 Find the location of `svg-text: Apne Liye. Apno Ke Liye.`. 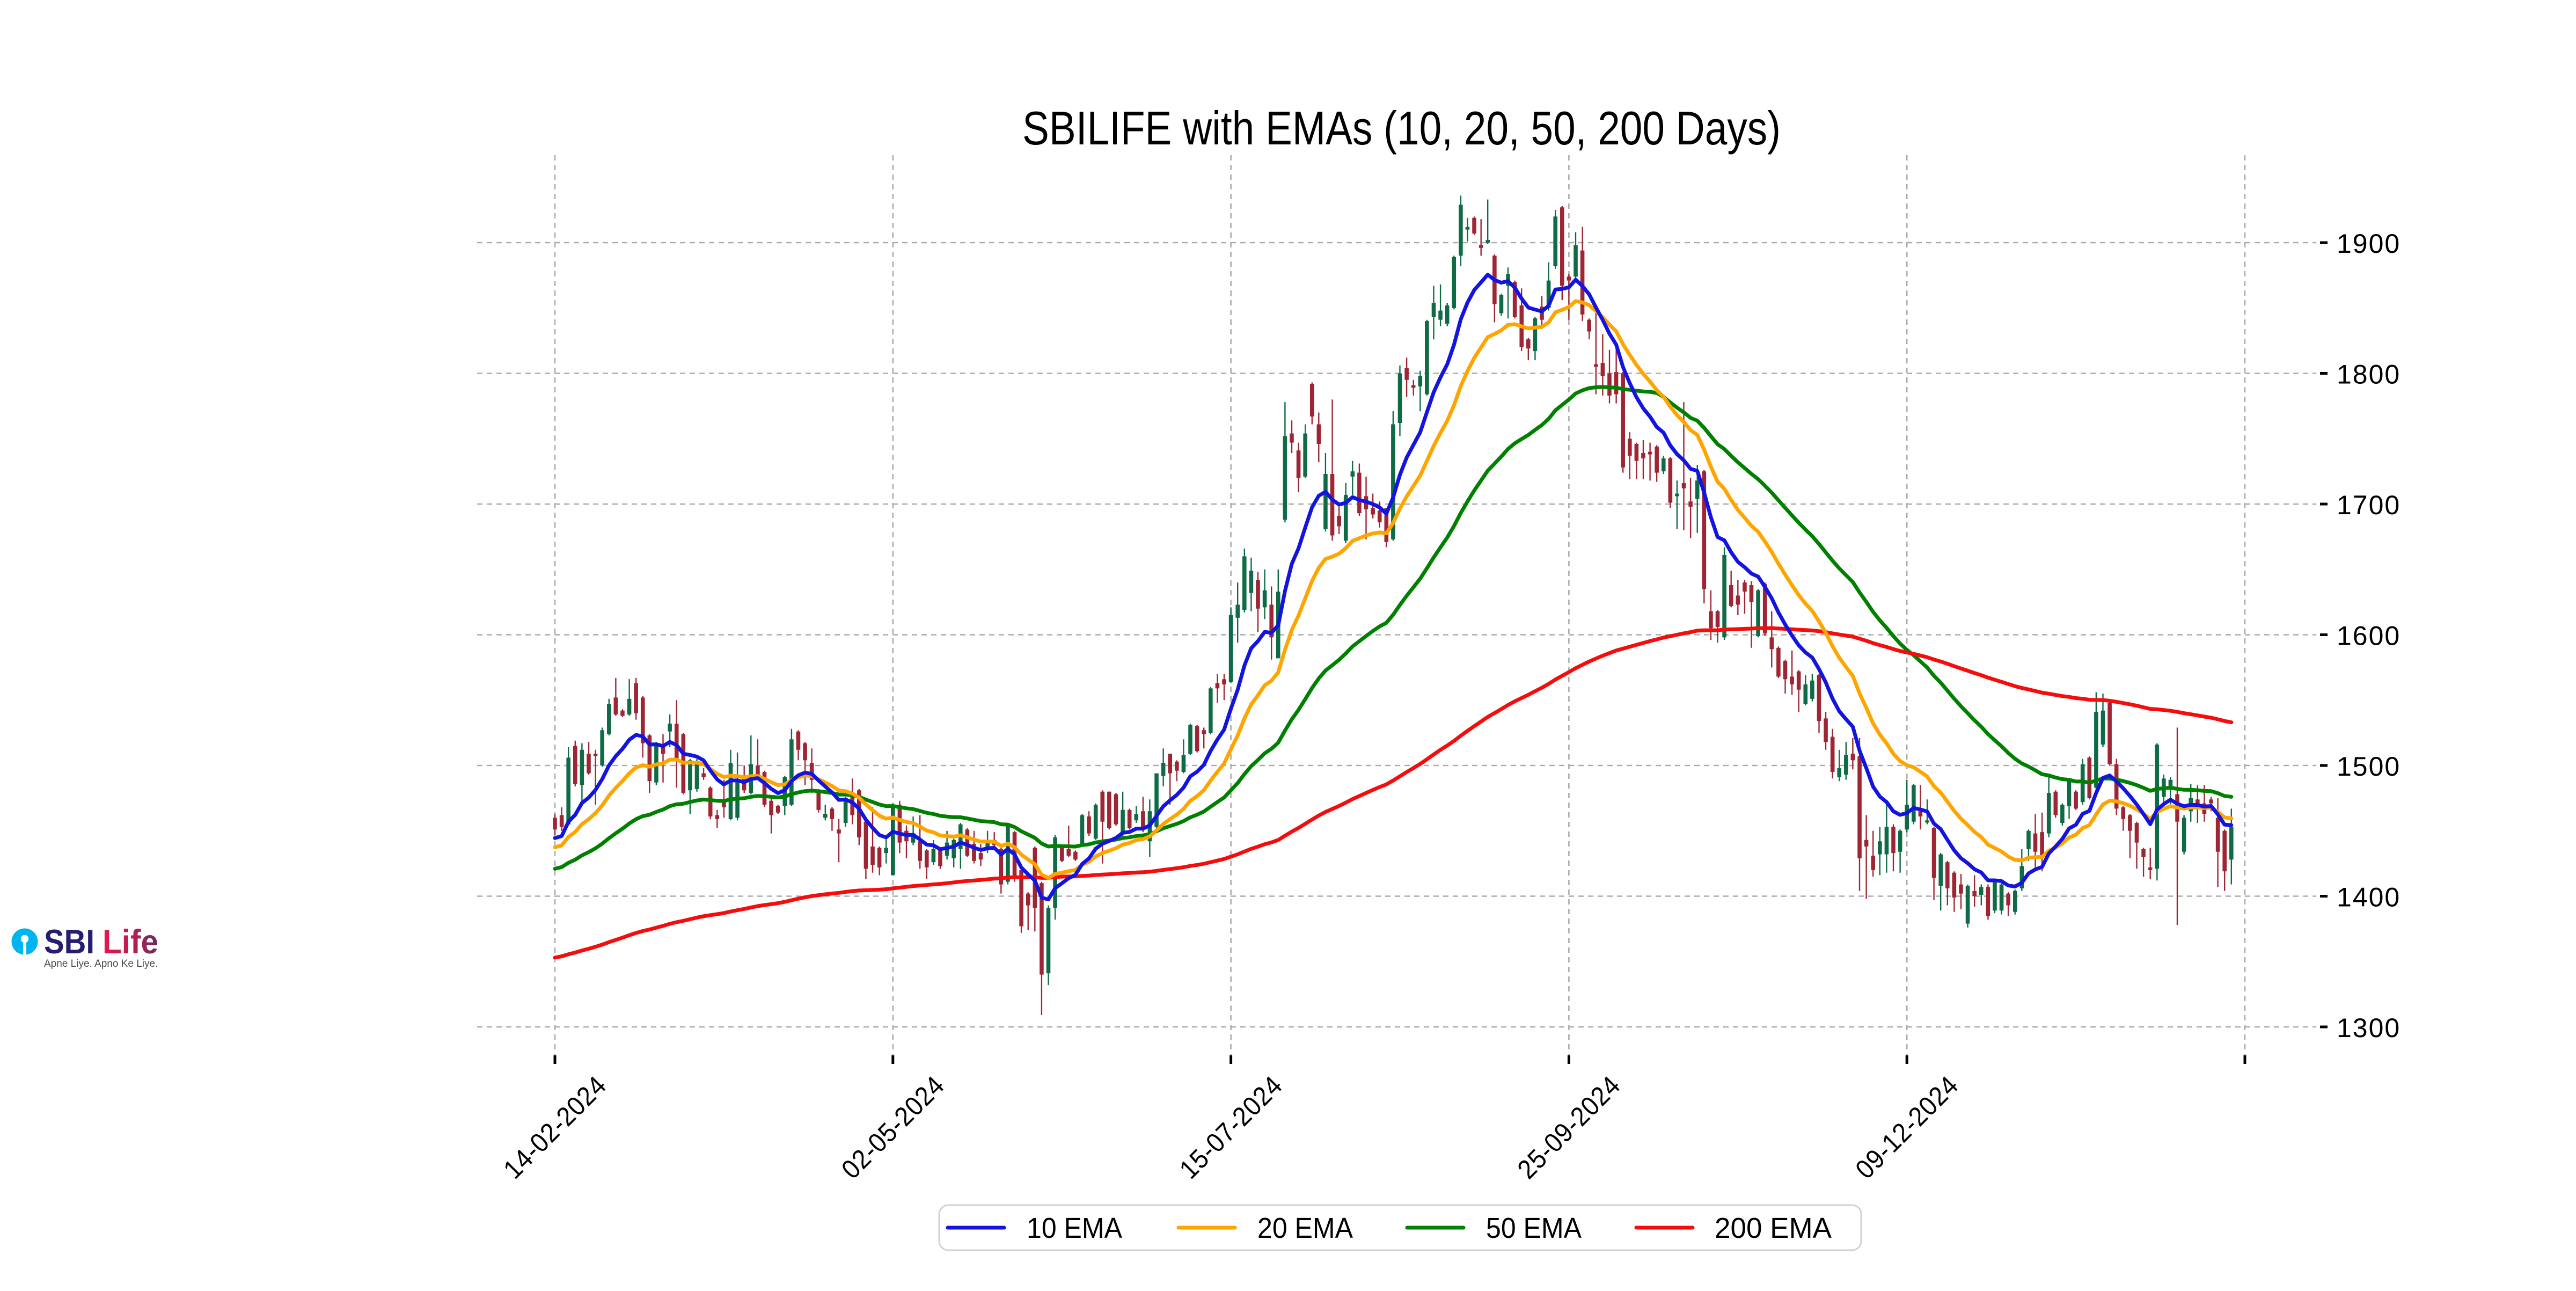

svg-text: Apne Liye. Apno Ke Liye. is located at coordinates (101, 963).